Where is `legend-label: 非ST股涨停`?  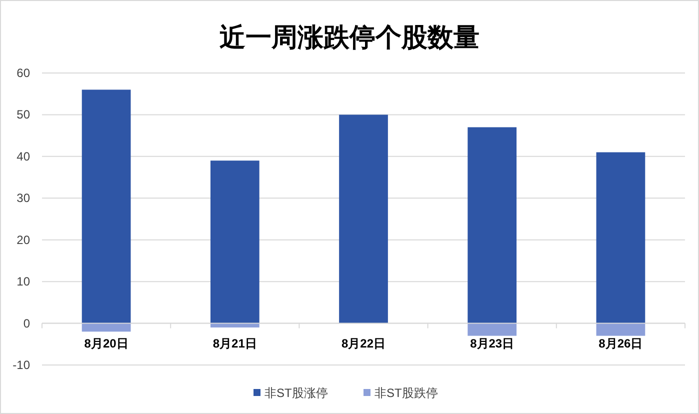
legend-label: 非ST股涨停 is located at coordinates (296, 393).